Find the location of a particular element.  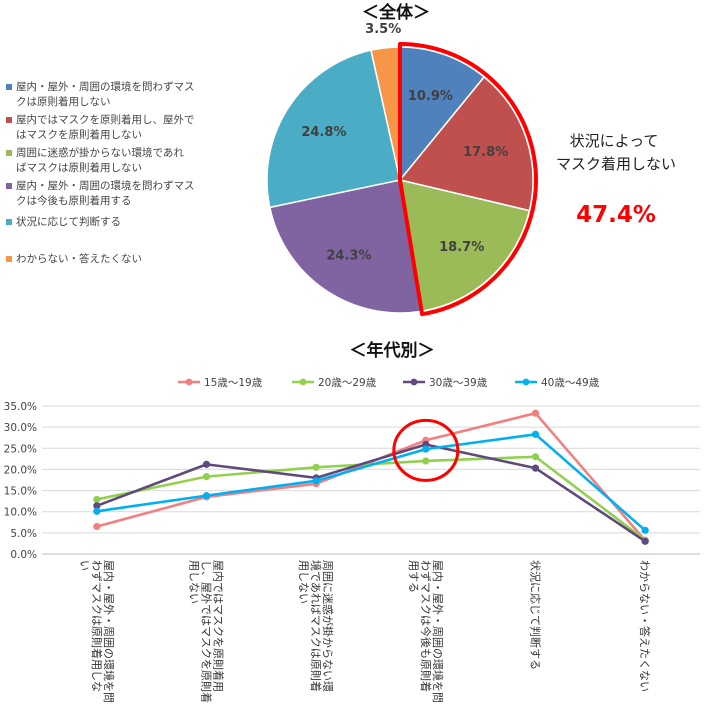

point-s3-c1 is located at coordinates (206, 496).